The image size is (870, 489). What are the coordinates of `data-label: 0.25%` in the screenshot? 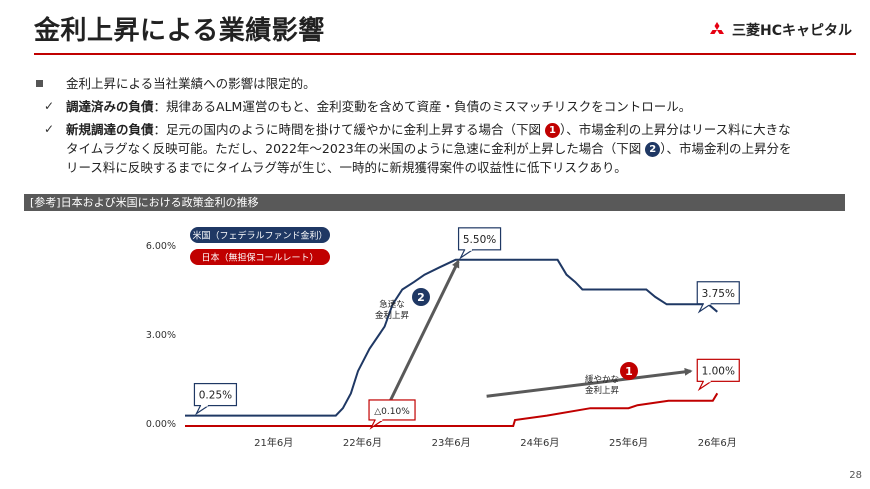 It's located at (215, 396).